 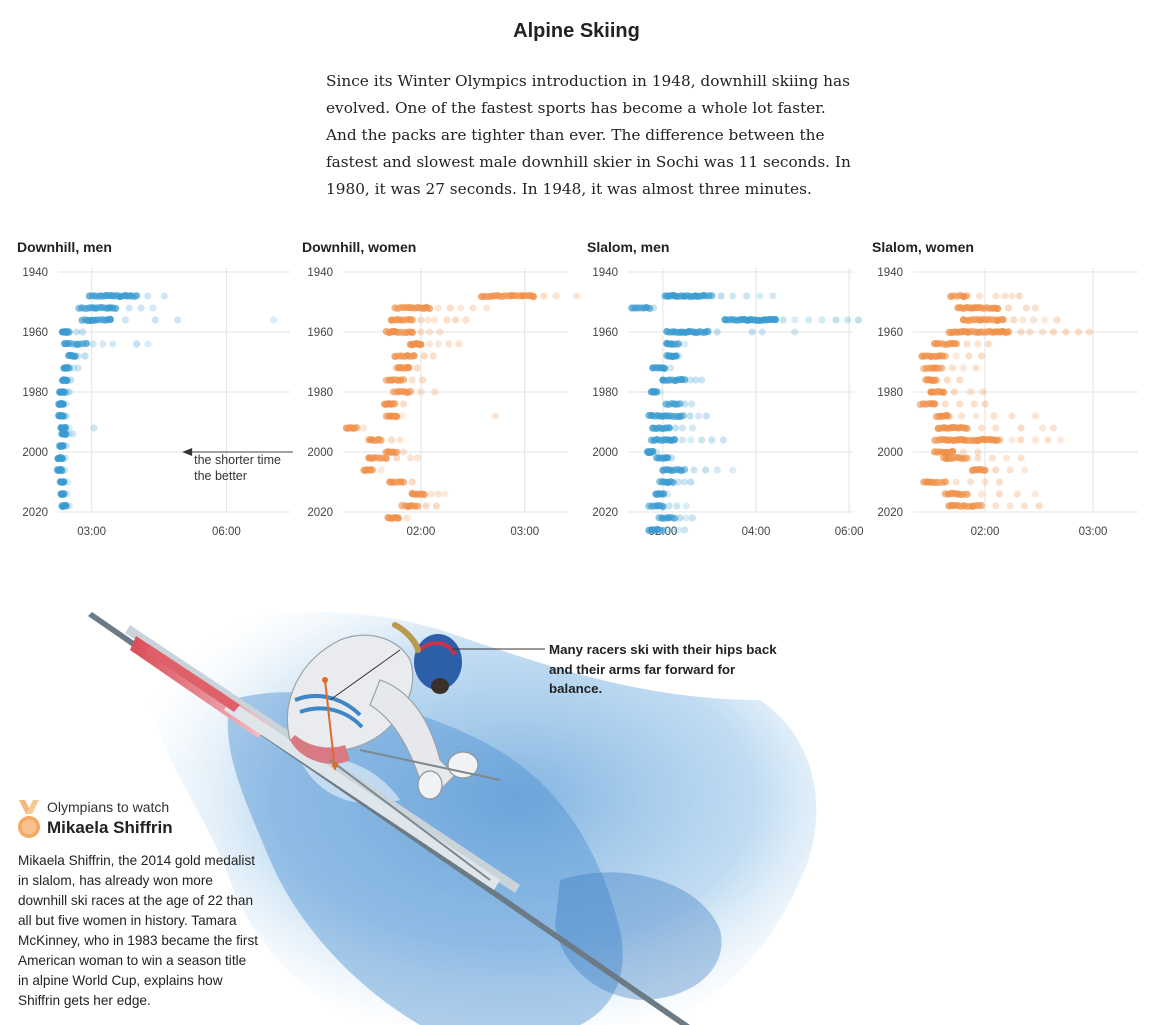 I want to click on chart-title-slalom-women: Slalom, women, so click(x=923, y=247).